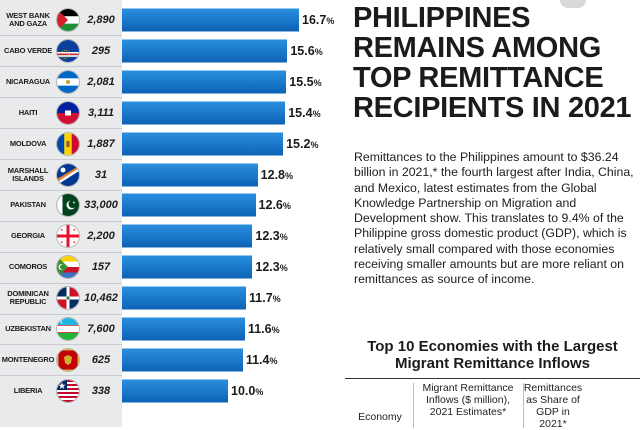  I want to click on bar-value-label: 11.6%, so click(263, 329).